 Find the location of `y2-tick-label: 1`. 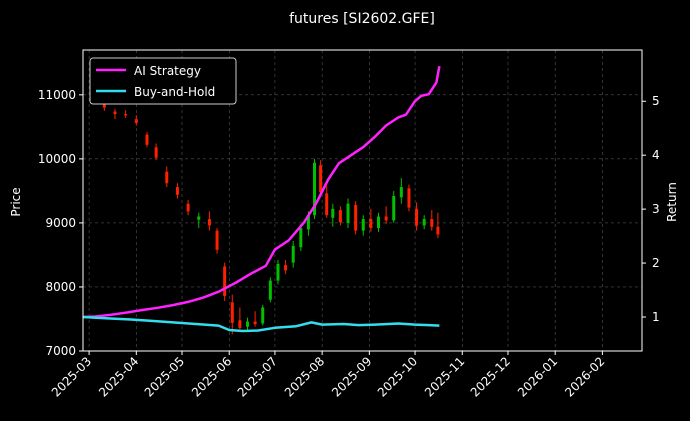

y2-tick-label: 1 is located at coordinates (656, 317).